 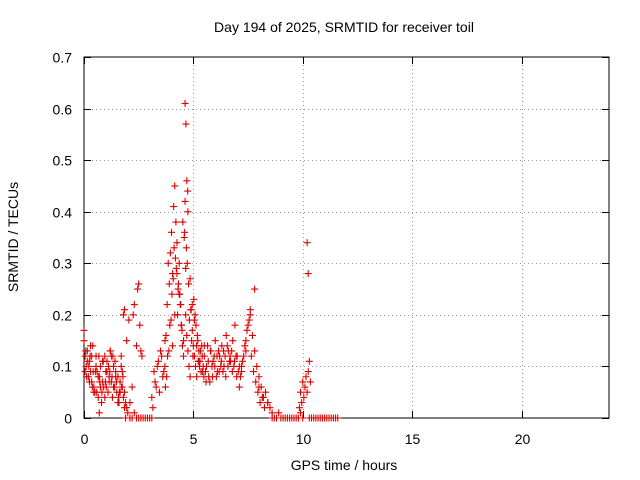 What do you see at coordinates (68, 419) in the screenshot?
I see `y-tick-label: 0` at bounding box center [68, 419].